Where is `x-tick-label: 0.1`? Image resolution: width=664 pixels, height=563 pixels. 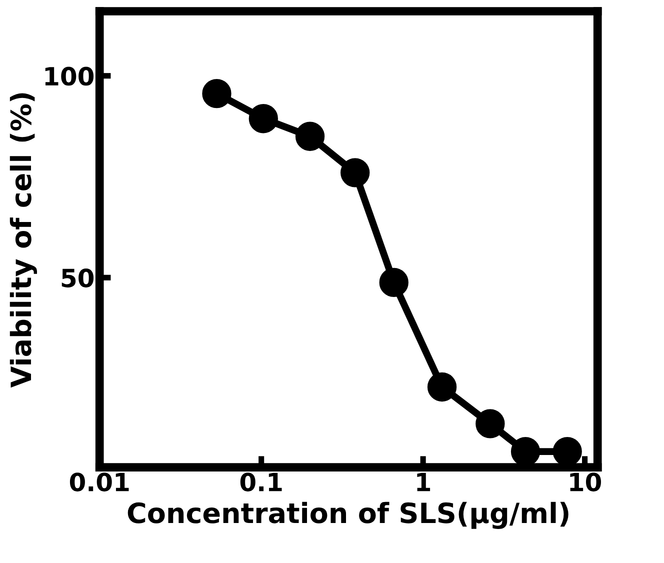 x-tick-label: 0.1 is located at coordinates (261, 482).